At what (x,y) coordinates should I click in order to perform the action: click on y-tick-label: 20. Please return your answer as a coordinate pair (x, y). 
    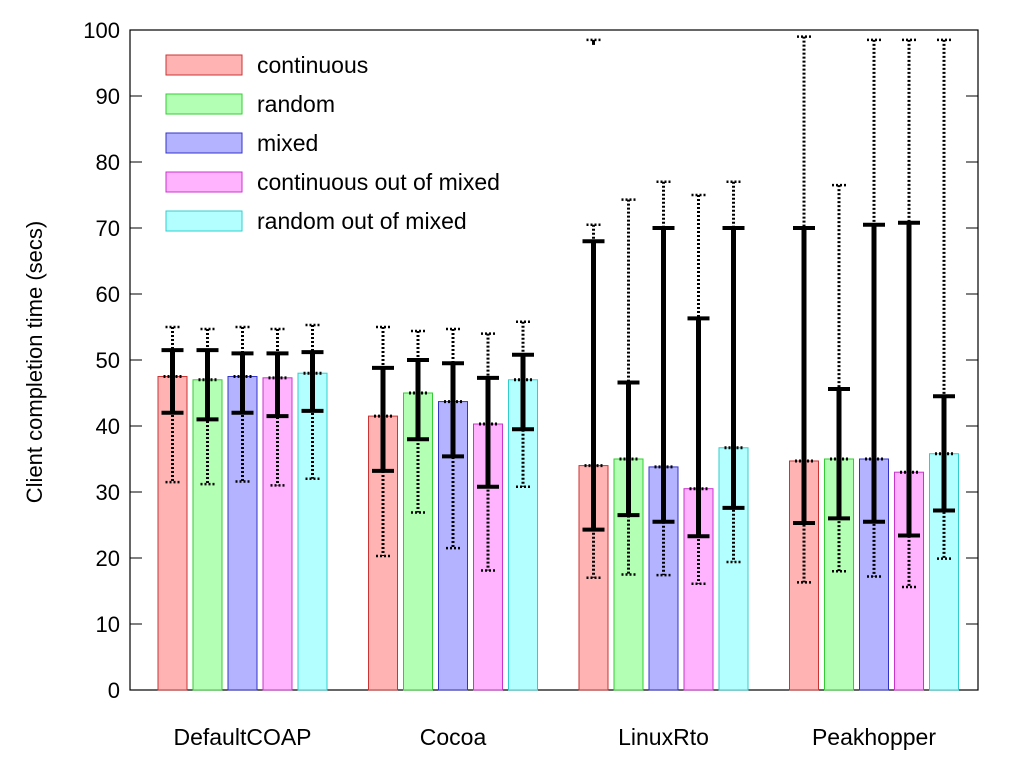
    Looking at the image, I should click on (108, 558).